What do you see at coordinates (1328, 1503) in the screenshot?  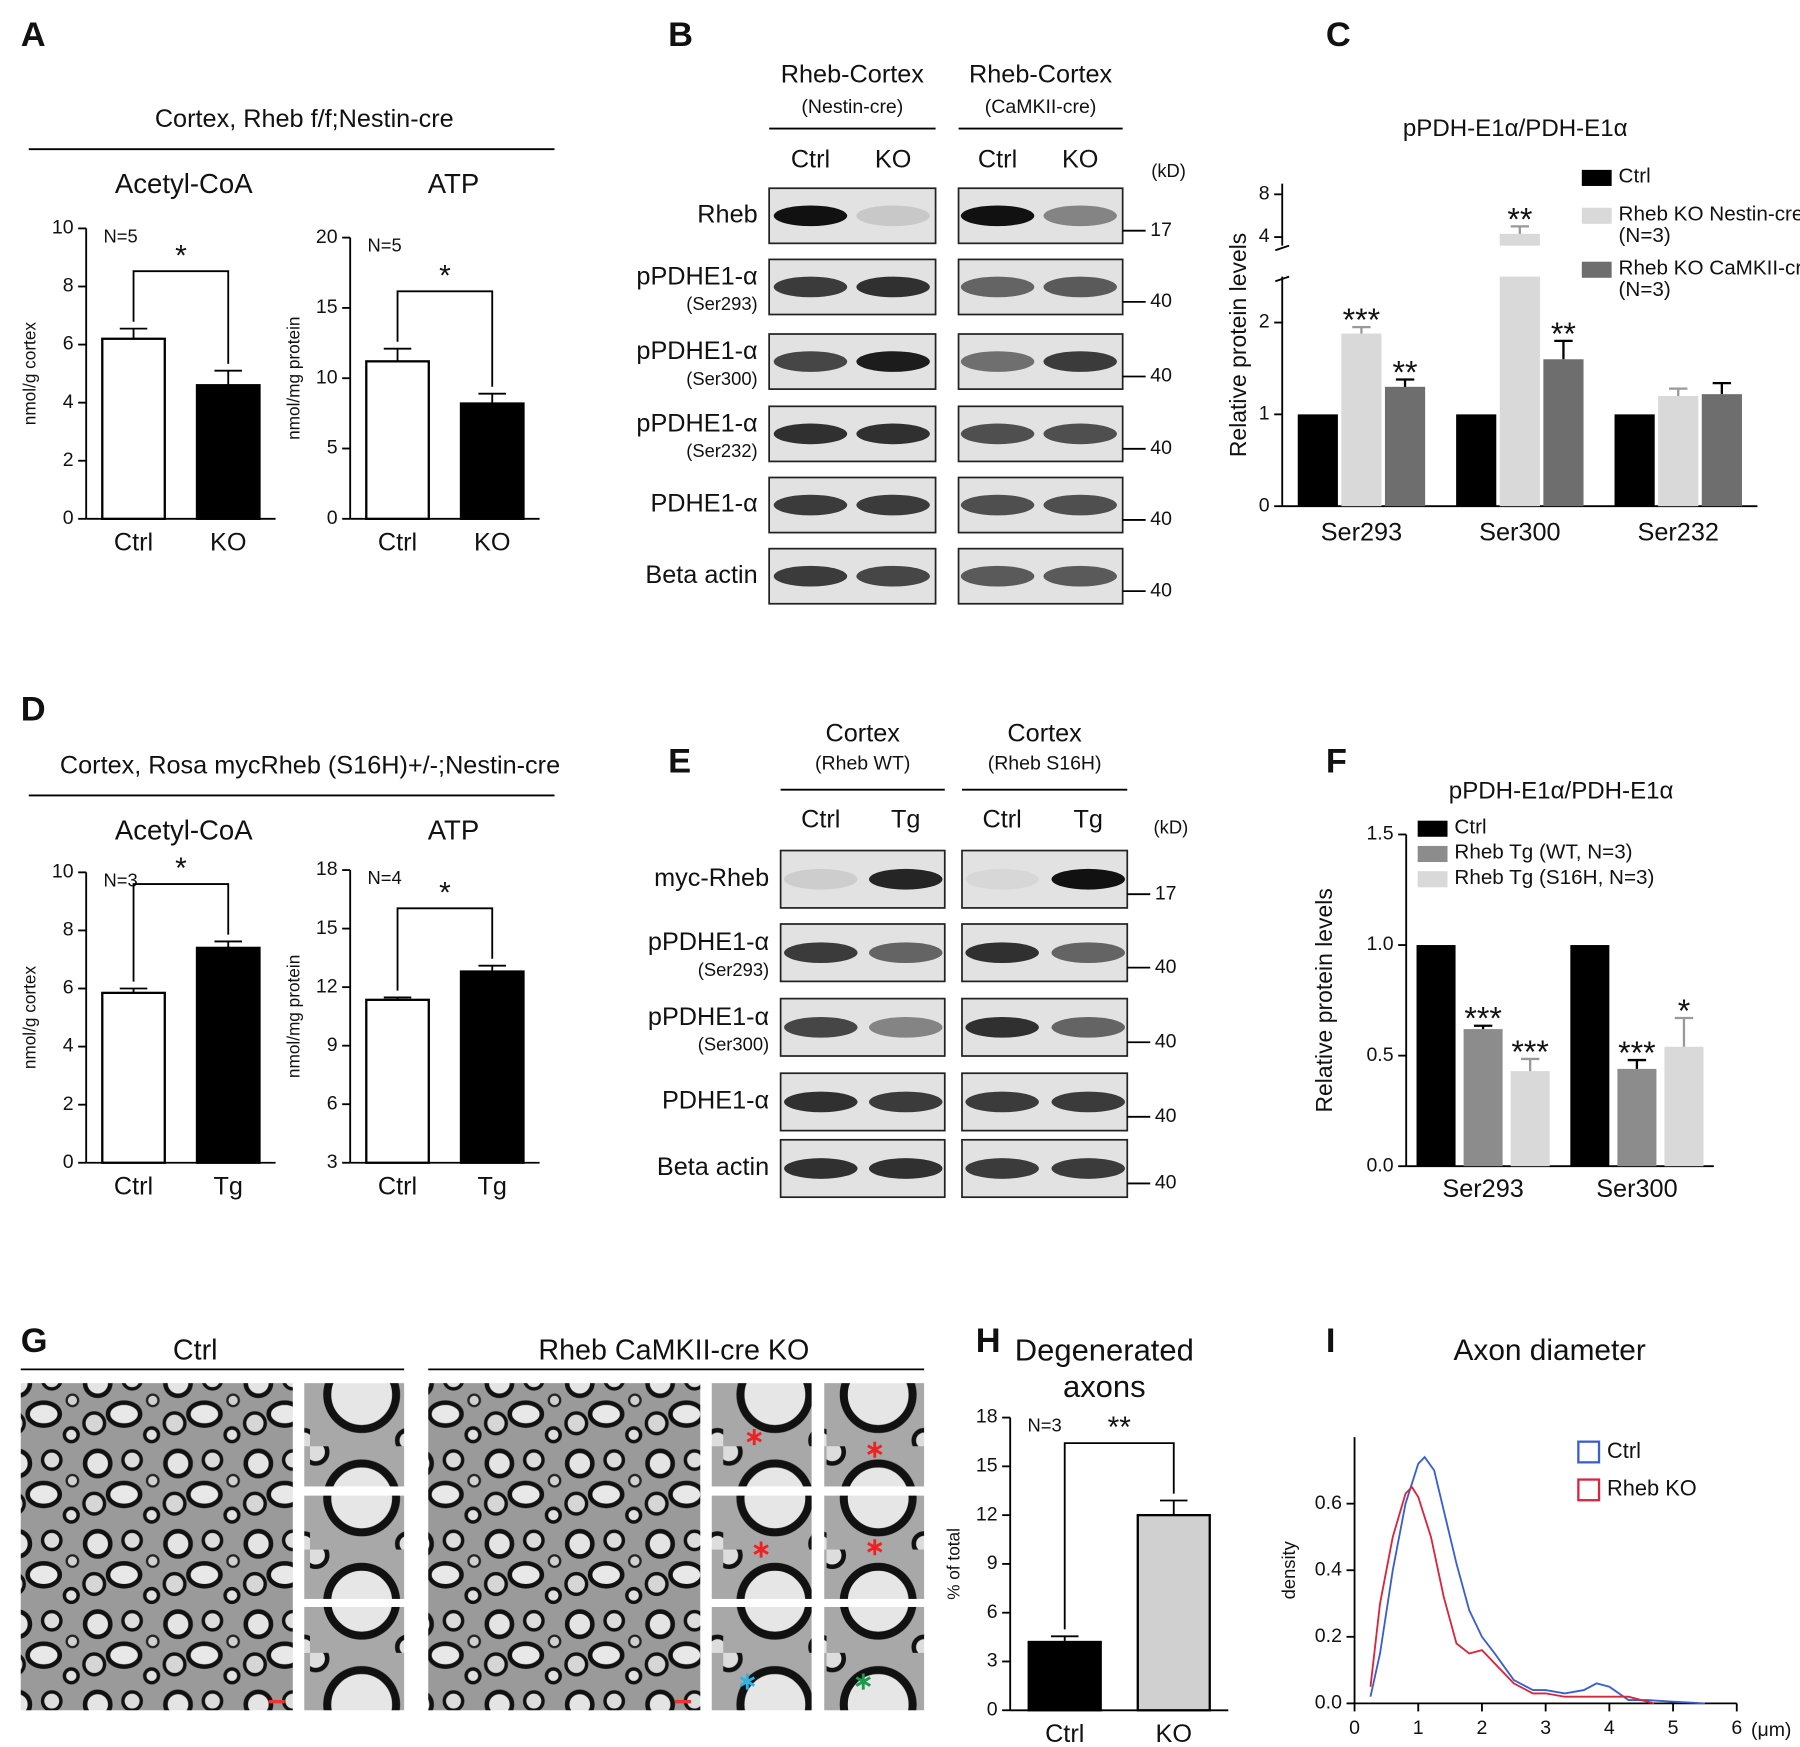 I see `y-tick-label: 0.6` at bounding box center [1328, 1503].